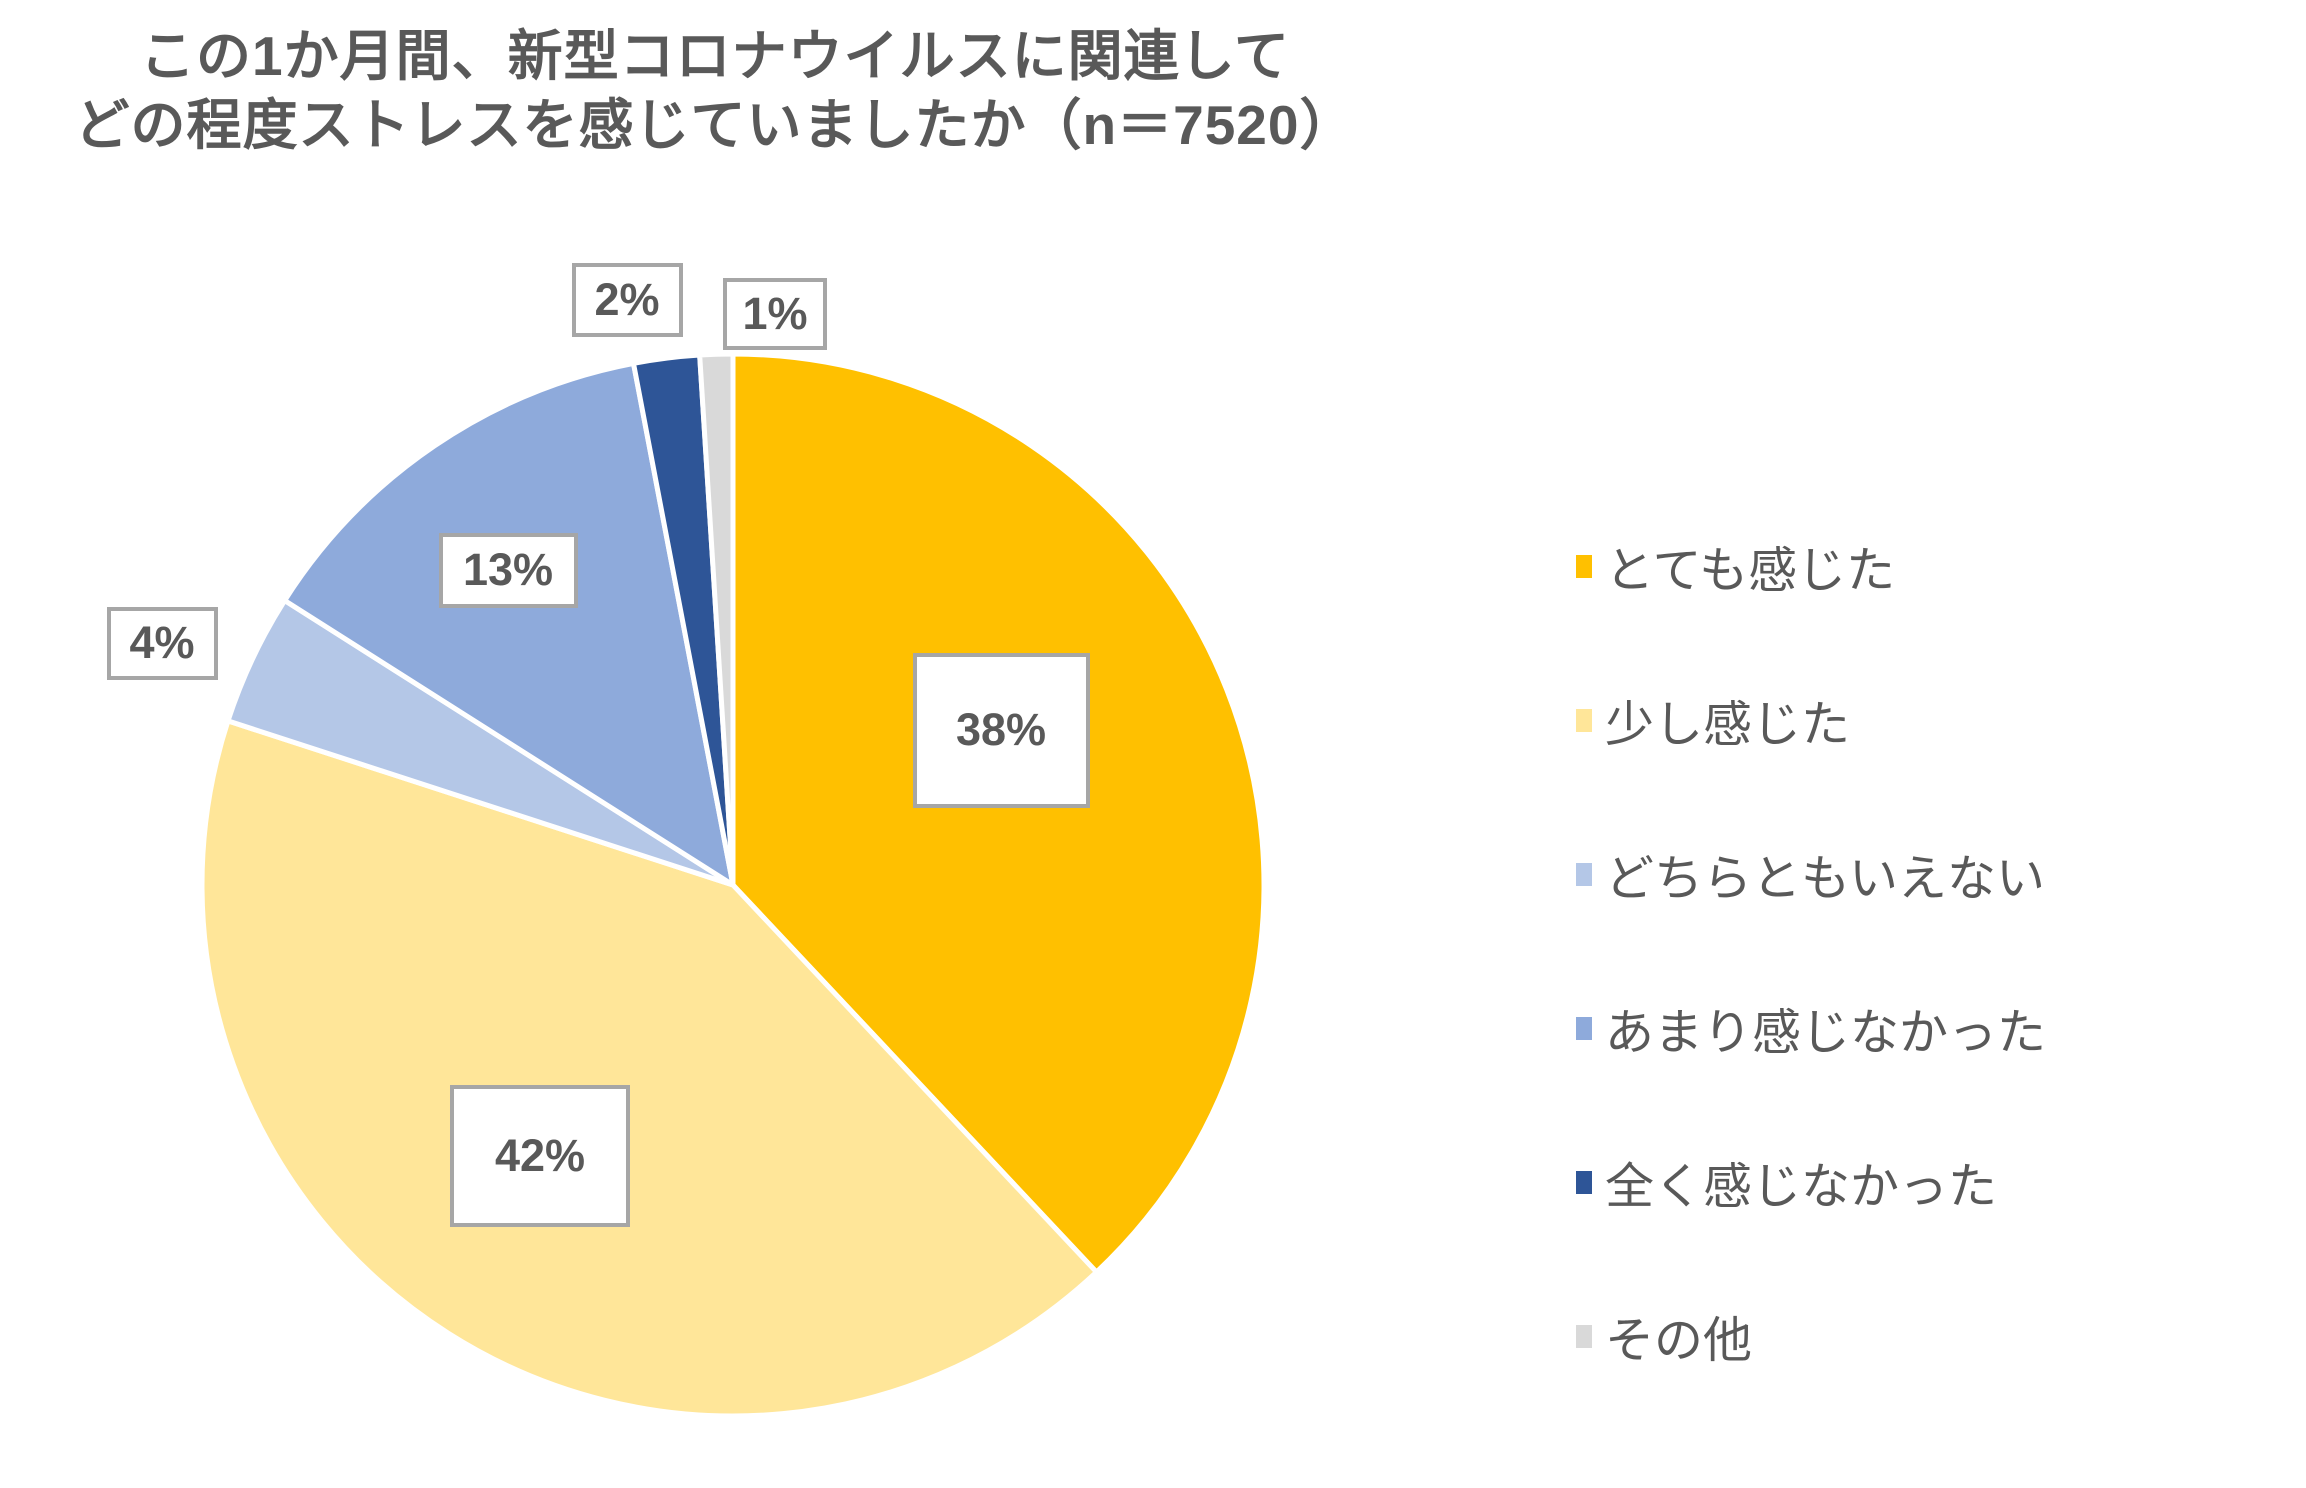  I want to click on legend-item-label: どちらともいえない, so click(1825, 878).